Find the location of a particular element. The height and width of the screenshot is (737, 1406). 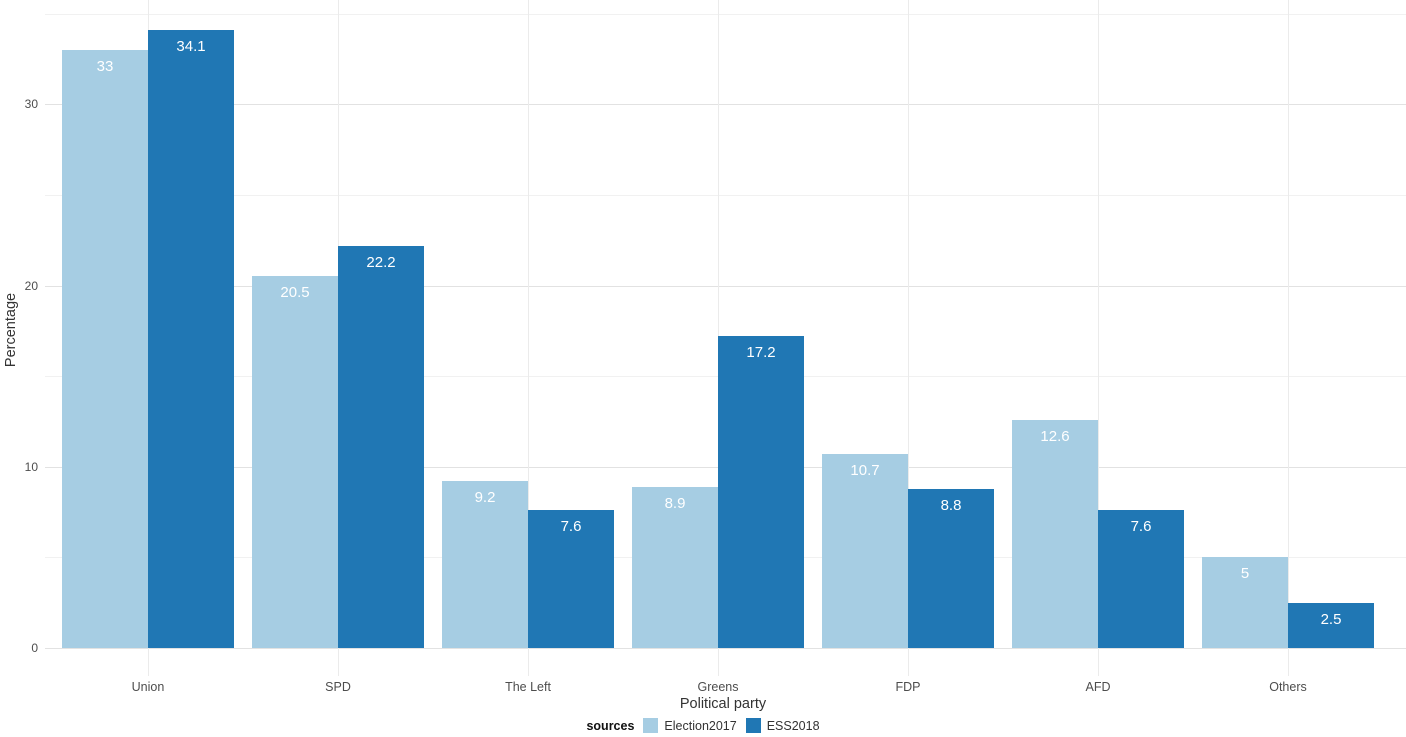

x-axis-title: Political party is located at coordinates (723, 704).